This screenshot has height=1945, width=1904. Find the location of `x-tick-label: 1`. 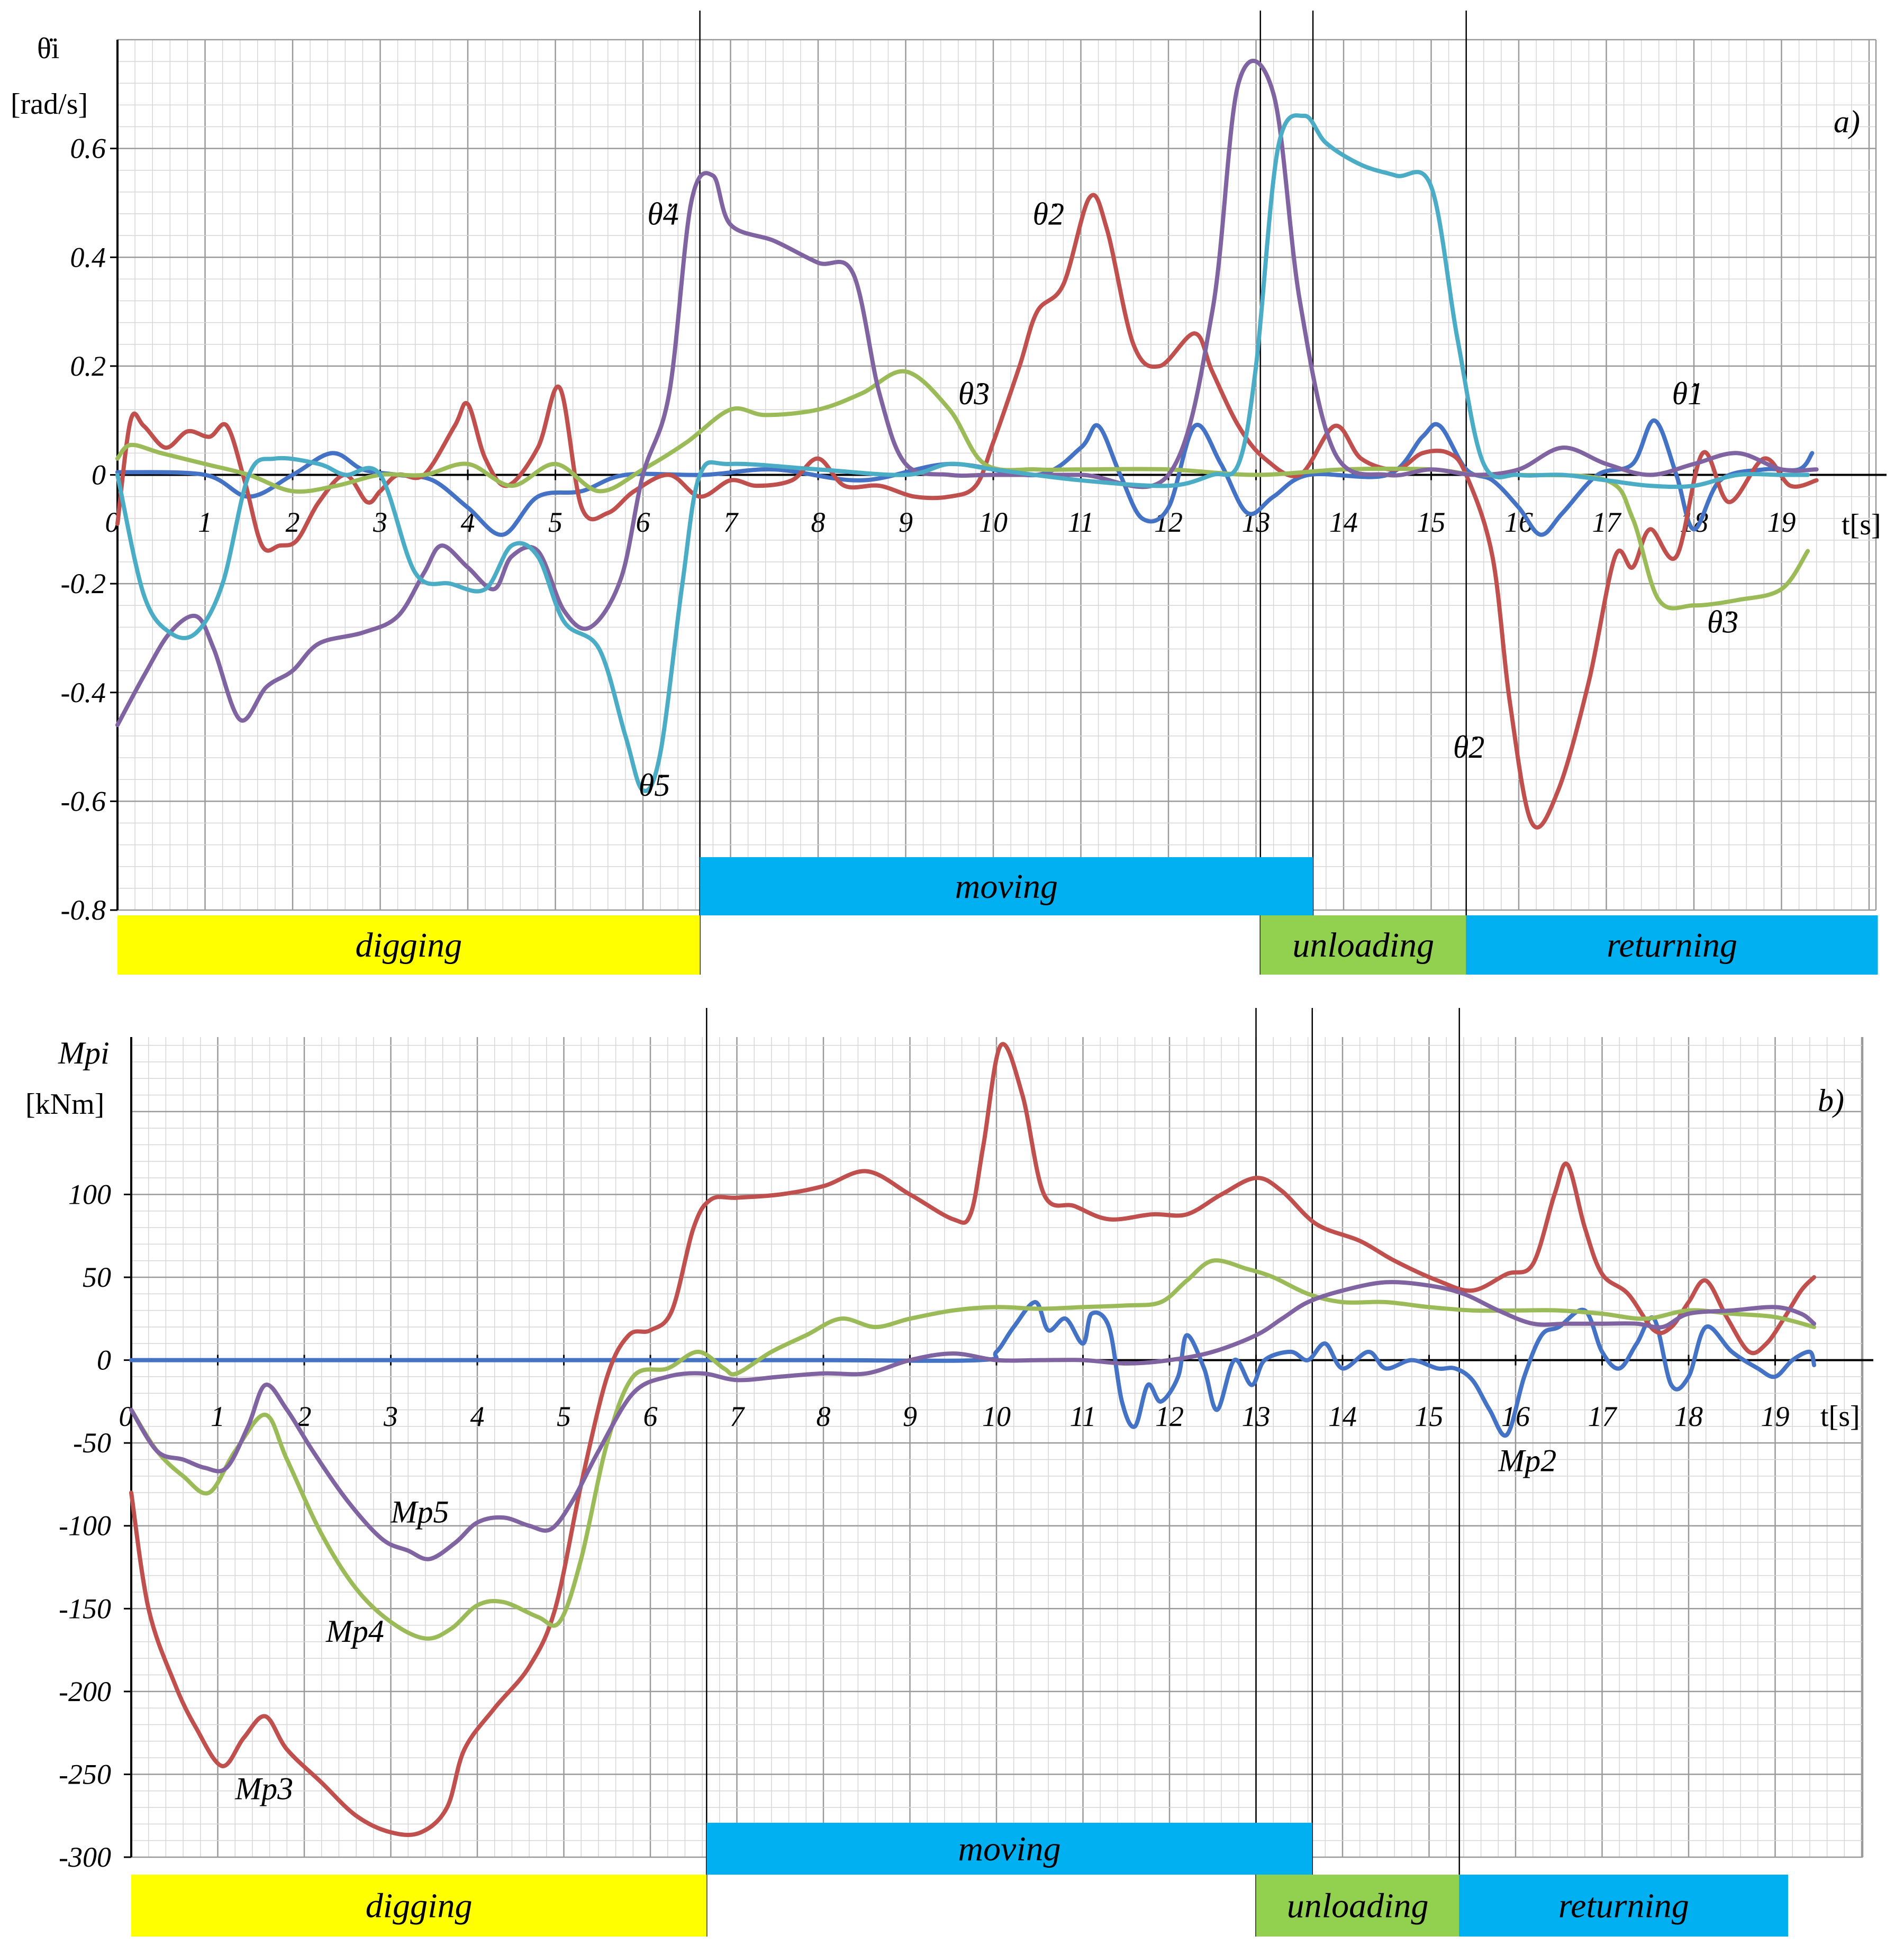

x-tick-label: 1 is located at coordinates (205, 522).